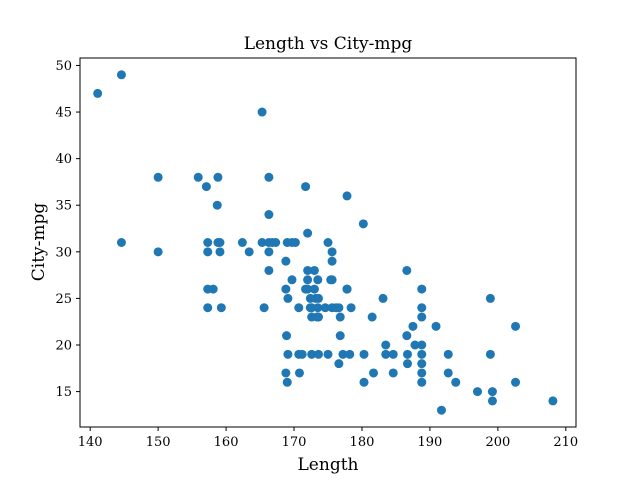  Describe the element at coordinates (63, 66) in the screenshot. I see `y-tick-label: 50` at that location.